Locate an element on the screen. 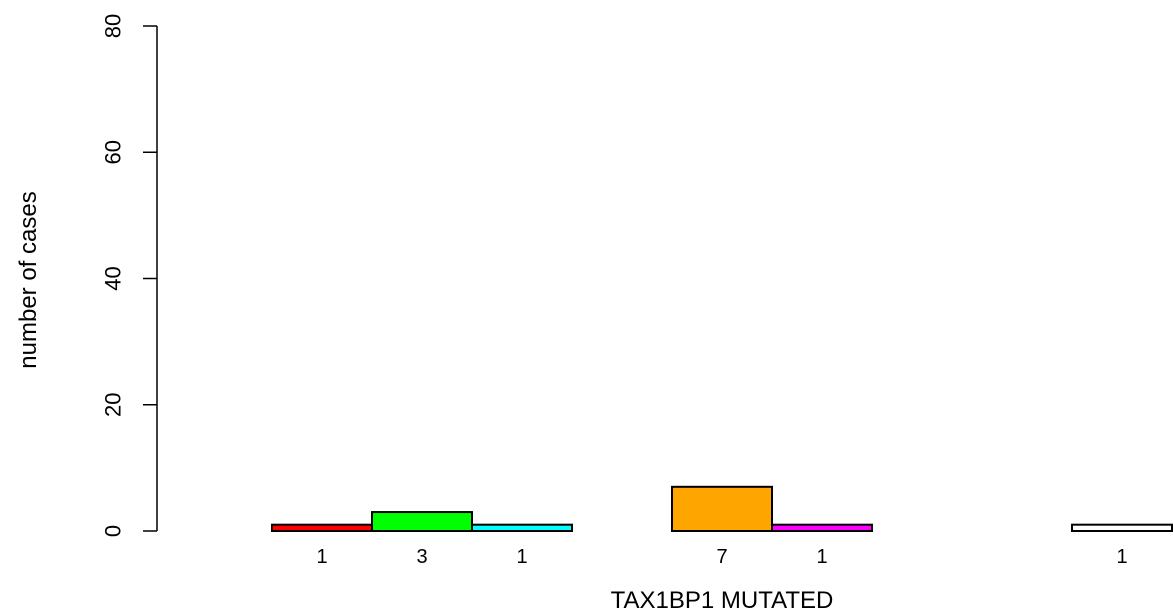  bar-value-label: 3 is located at coordinates (421, 557).